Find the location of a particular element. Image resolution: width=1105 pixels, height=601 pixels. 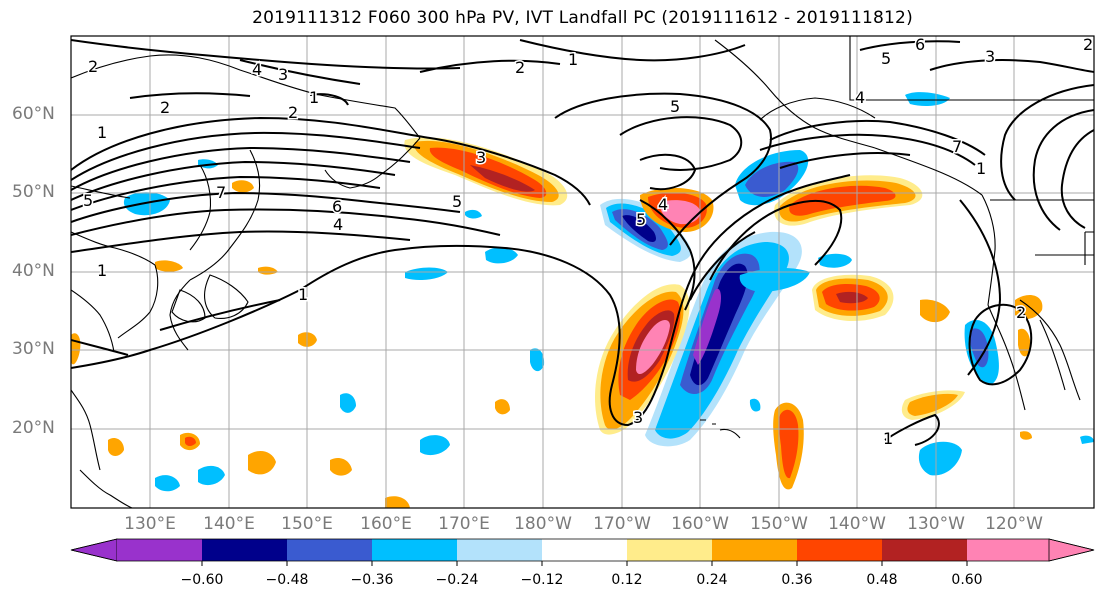

colorbar-tick-label: 0.48 is located at coordinates (882, 580).